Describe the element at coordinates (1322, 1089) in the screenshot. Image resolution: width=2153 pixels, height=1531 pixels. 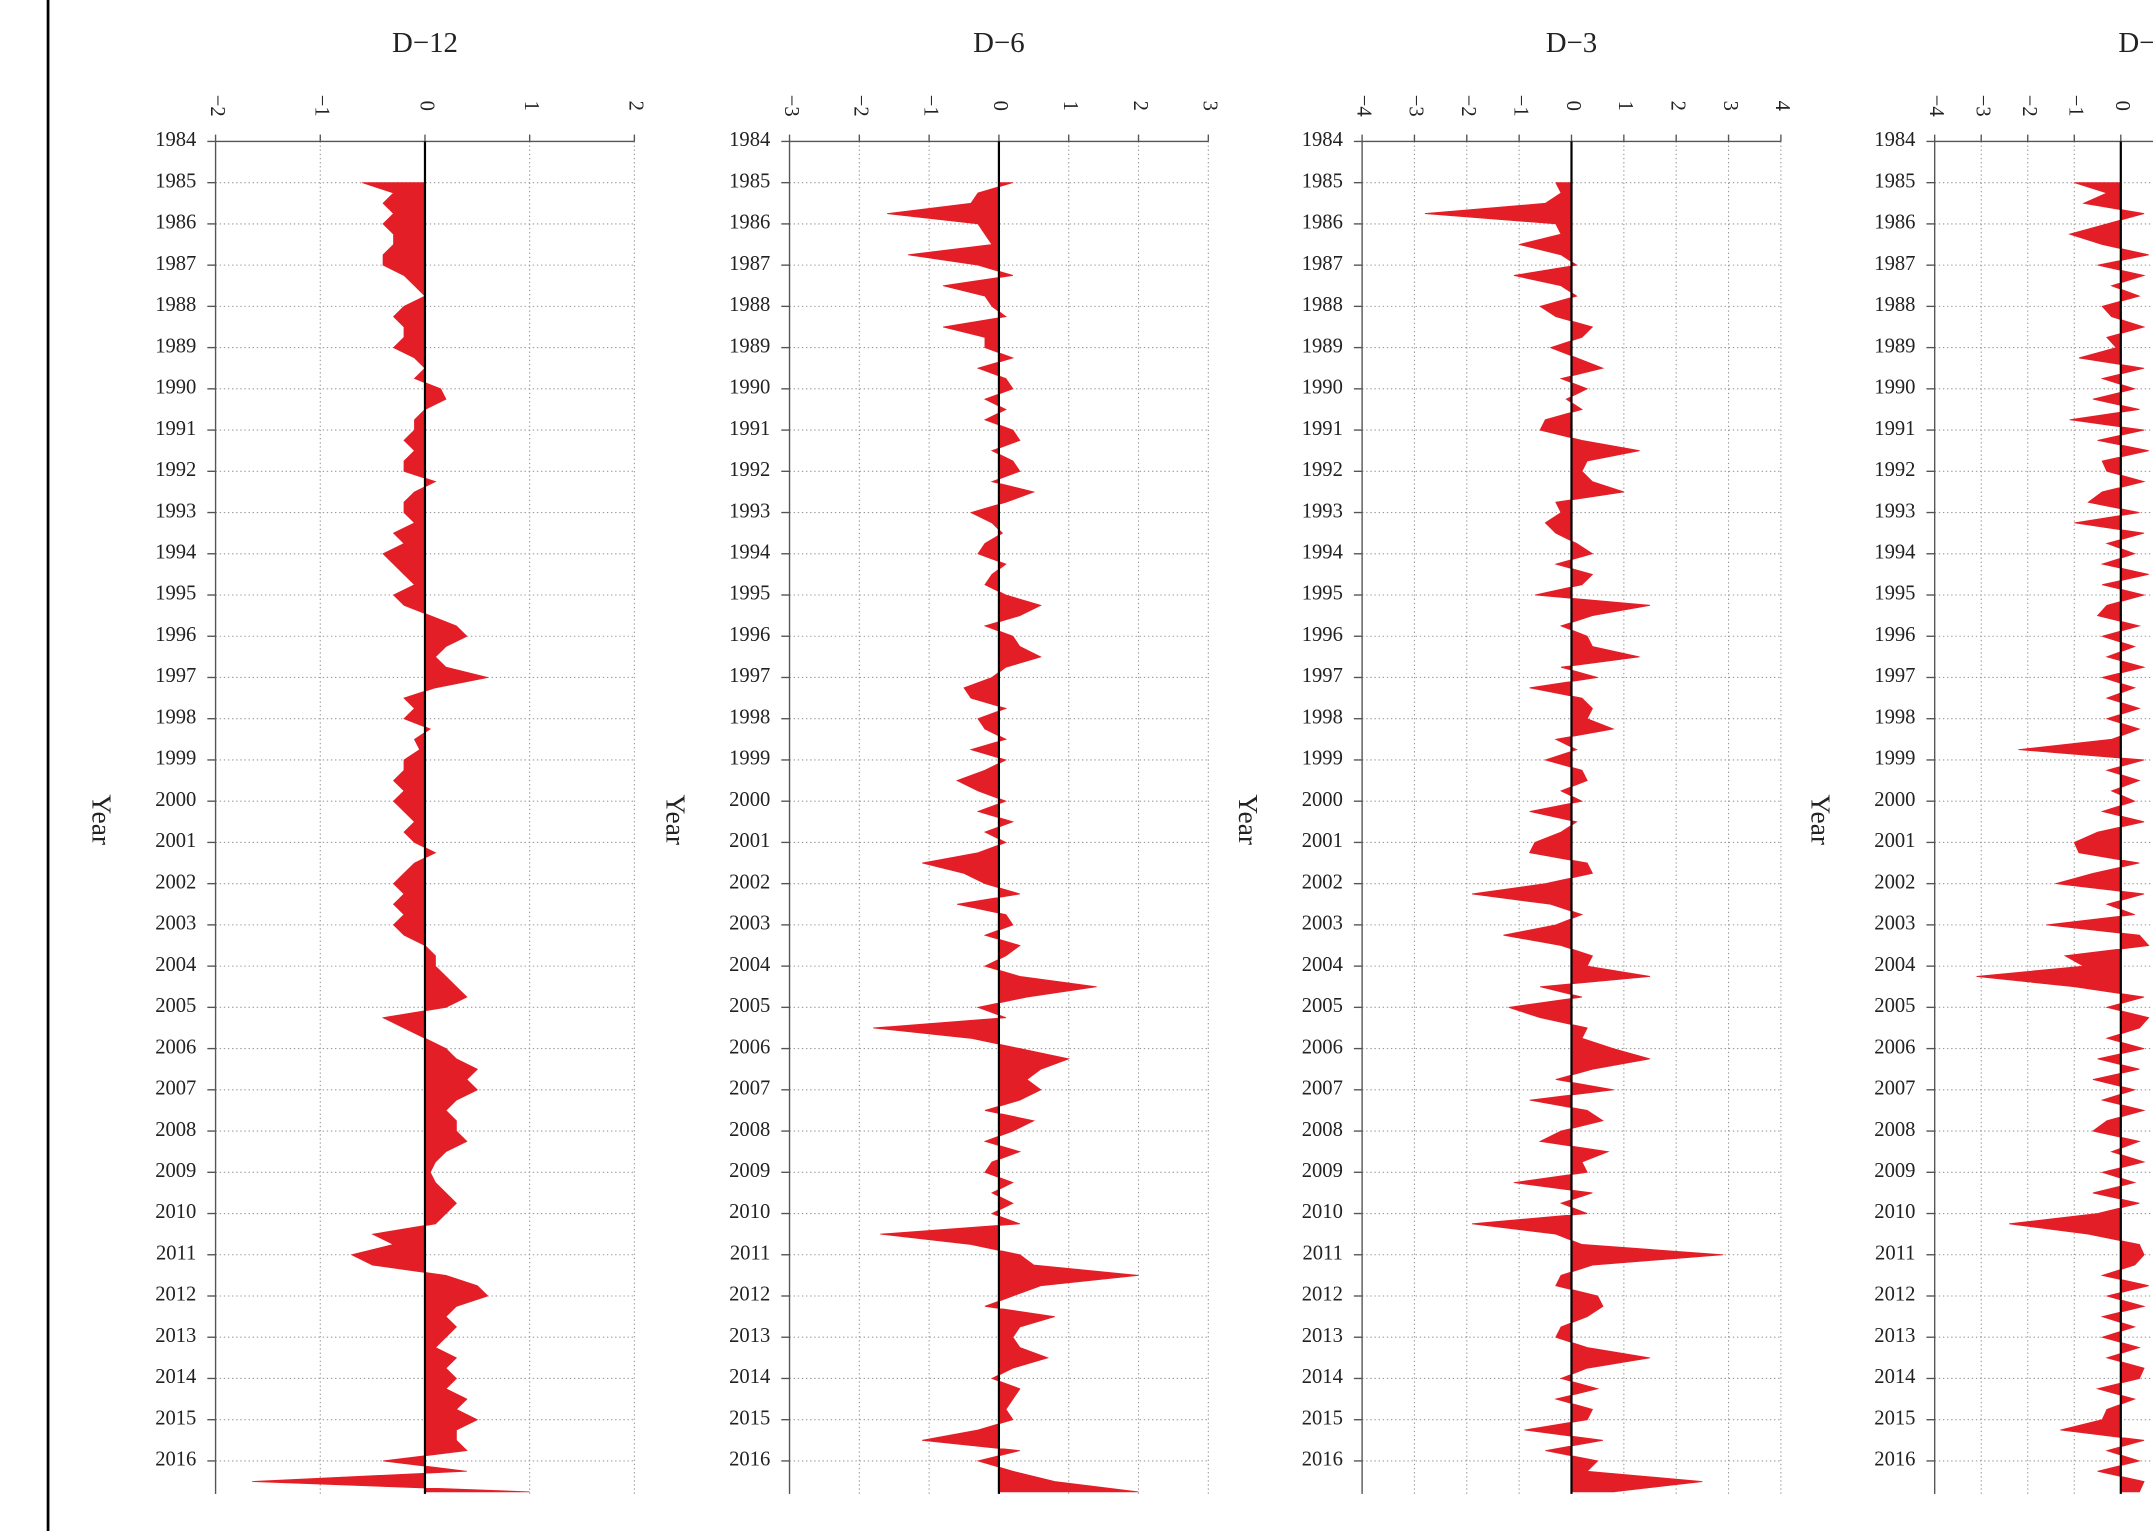
I see `y-tick-label: 2007` at that location.